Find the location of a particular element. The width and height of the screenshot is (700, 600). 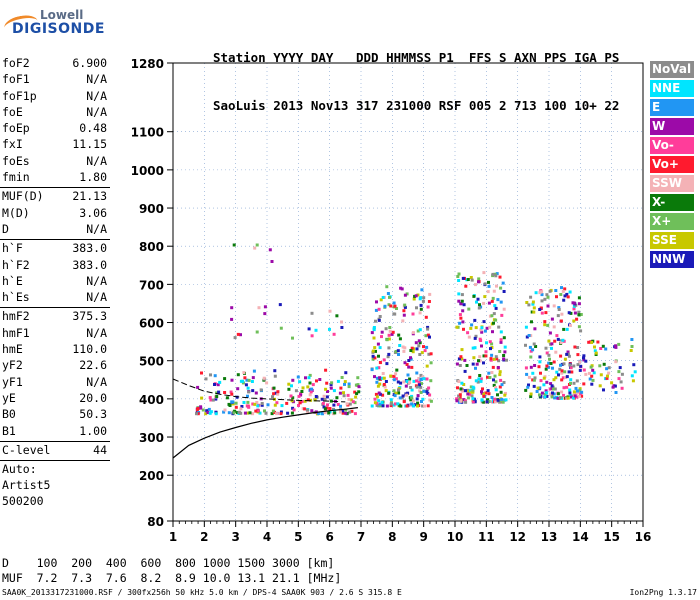

param-value: 110.0 is located at coordinates (89, 349).